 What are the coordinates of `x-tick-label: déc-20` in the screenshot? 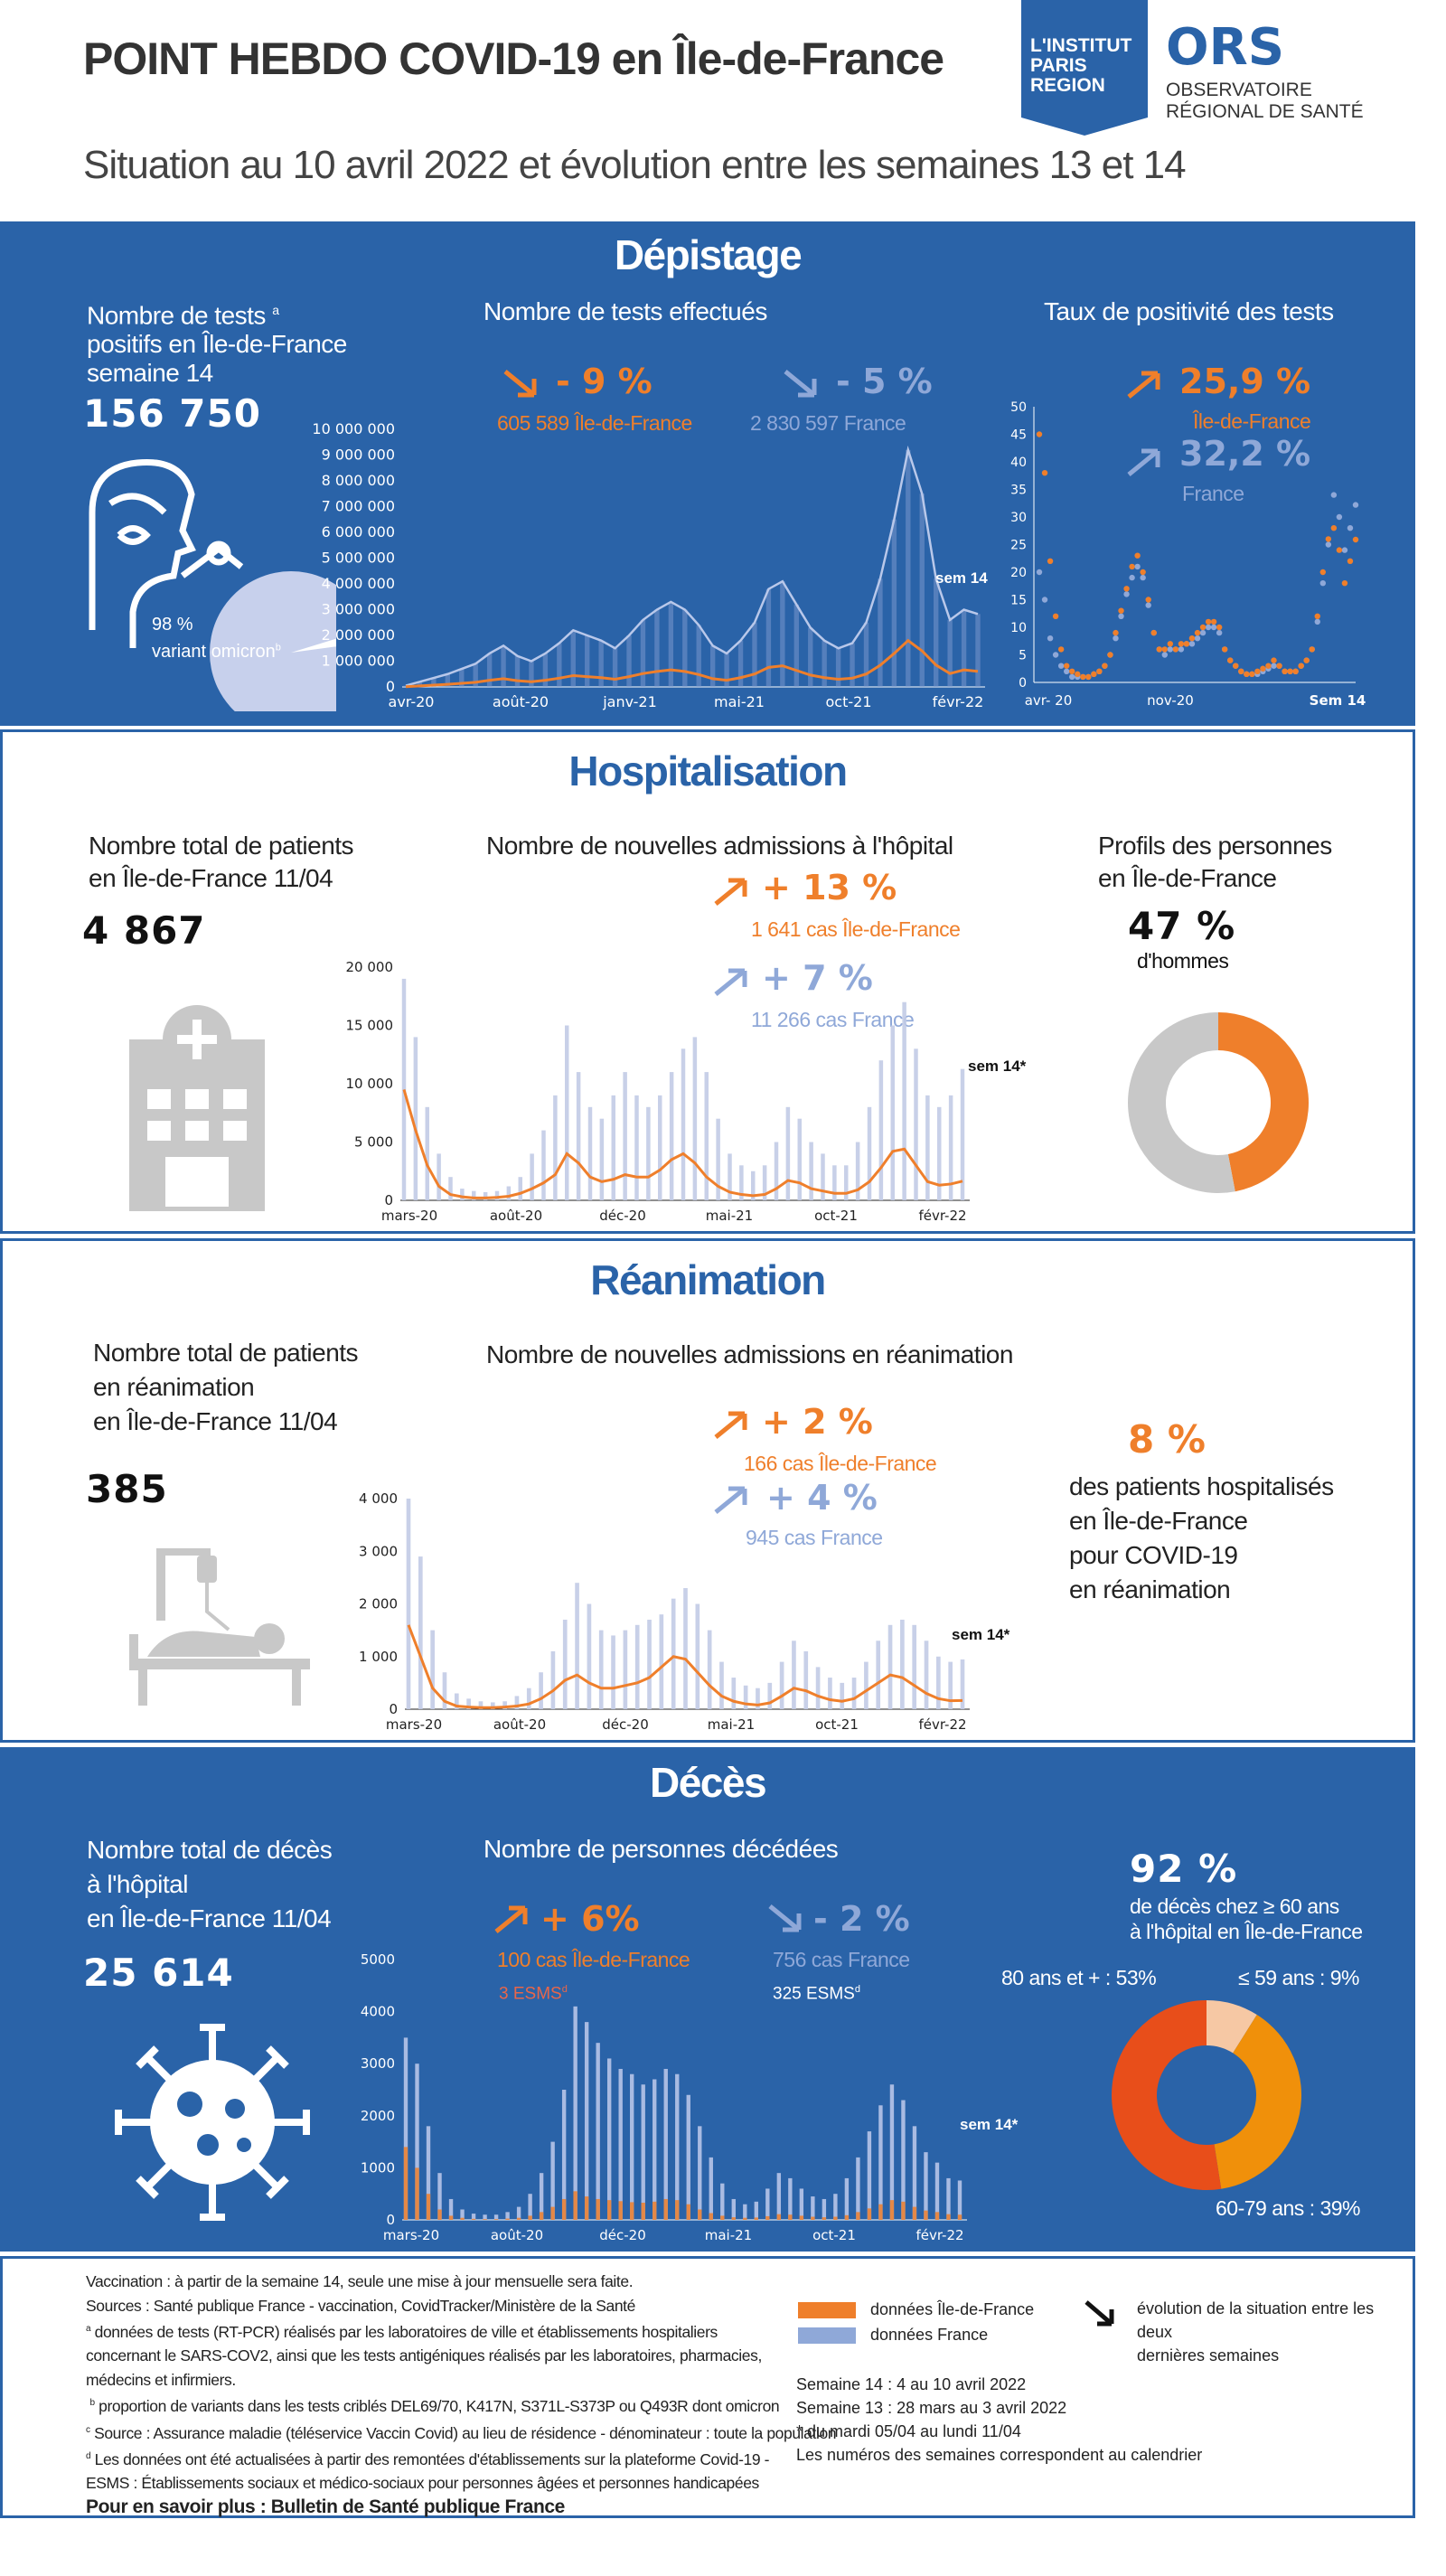 It's located at (622, 2235).